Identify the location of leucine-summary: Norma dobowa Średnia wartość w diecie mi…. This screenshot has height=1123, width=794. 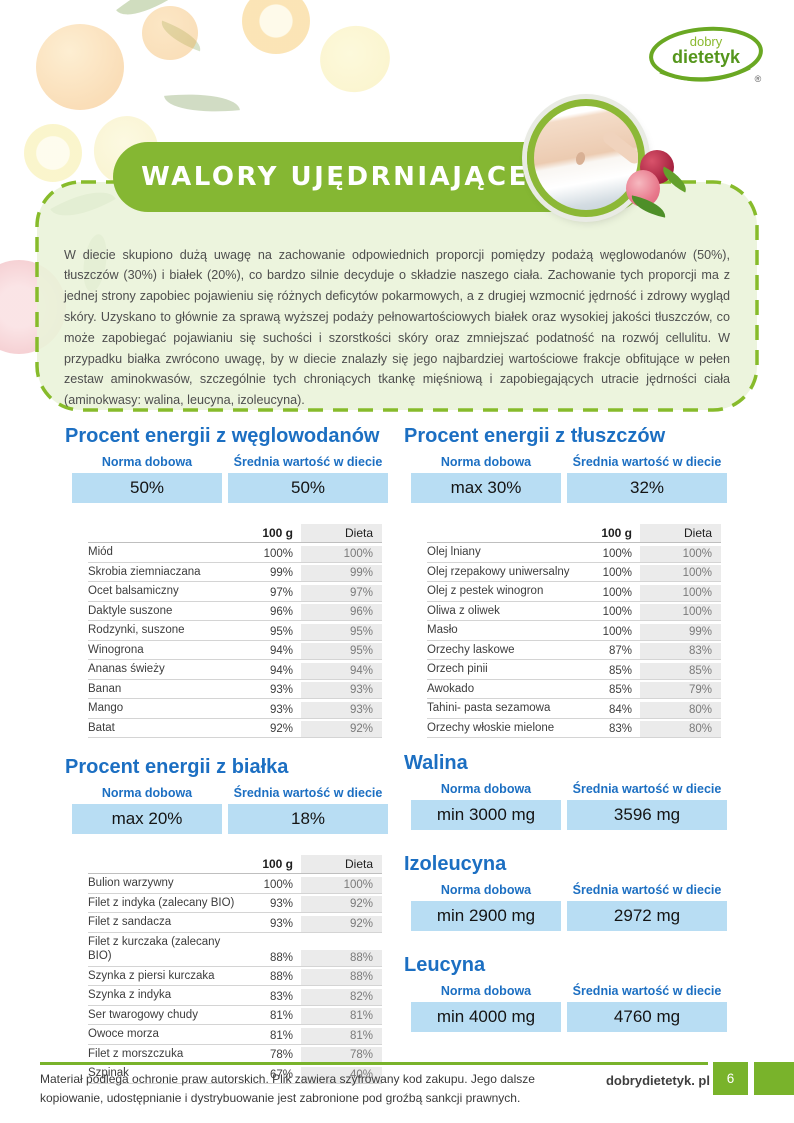
(572, 1008).